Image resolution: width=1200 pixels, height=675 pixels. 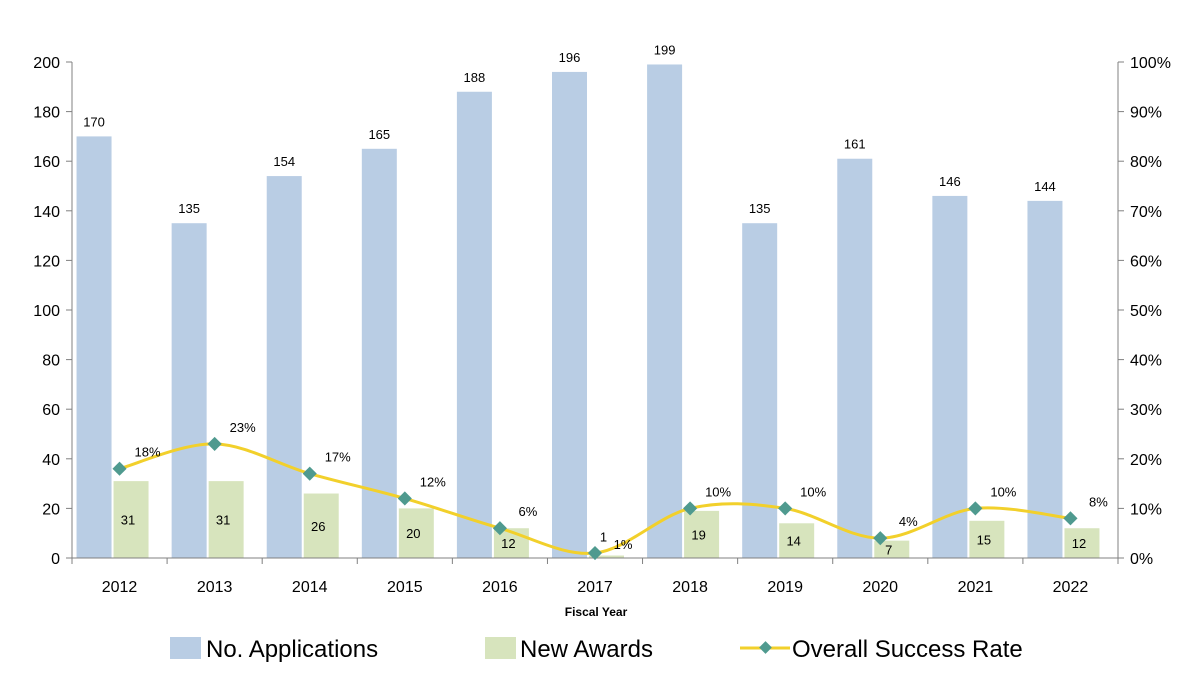 I want to click on success-rate-label: 6%, so click(x=528, y=511).